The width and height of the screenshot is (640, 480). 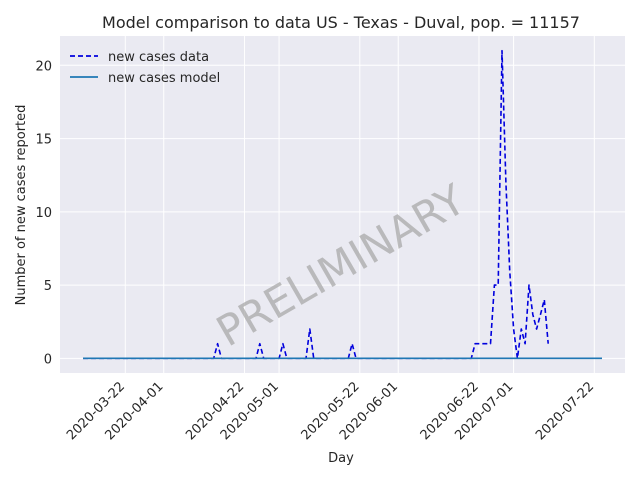 I want to click on y-axis-title: Number of new cases reported, so click(x=21, y=205).